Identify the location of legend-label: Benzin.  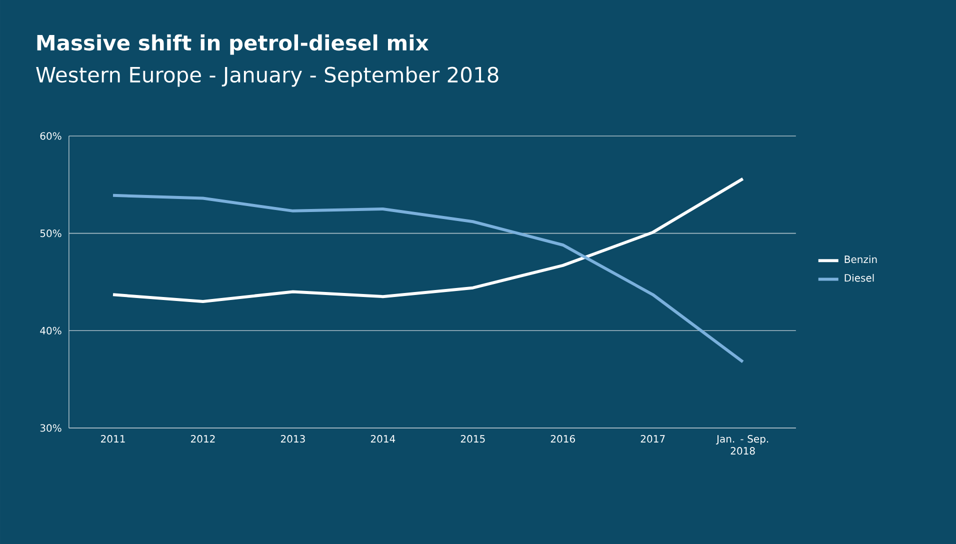
(860, 259).